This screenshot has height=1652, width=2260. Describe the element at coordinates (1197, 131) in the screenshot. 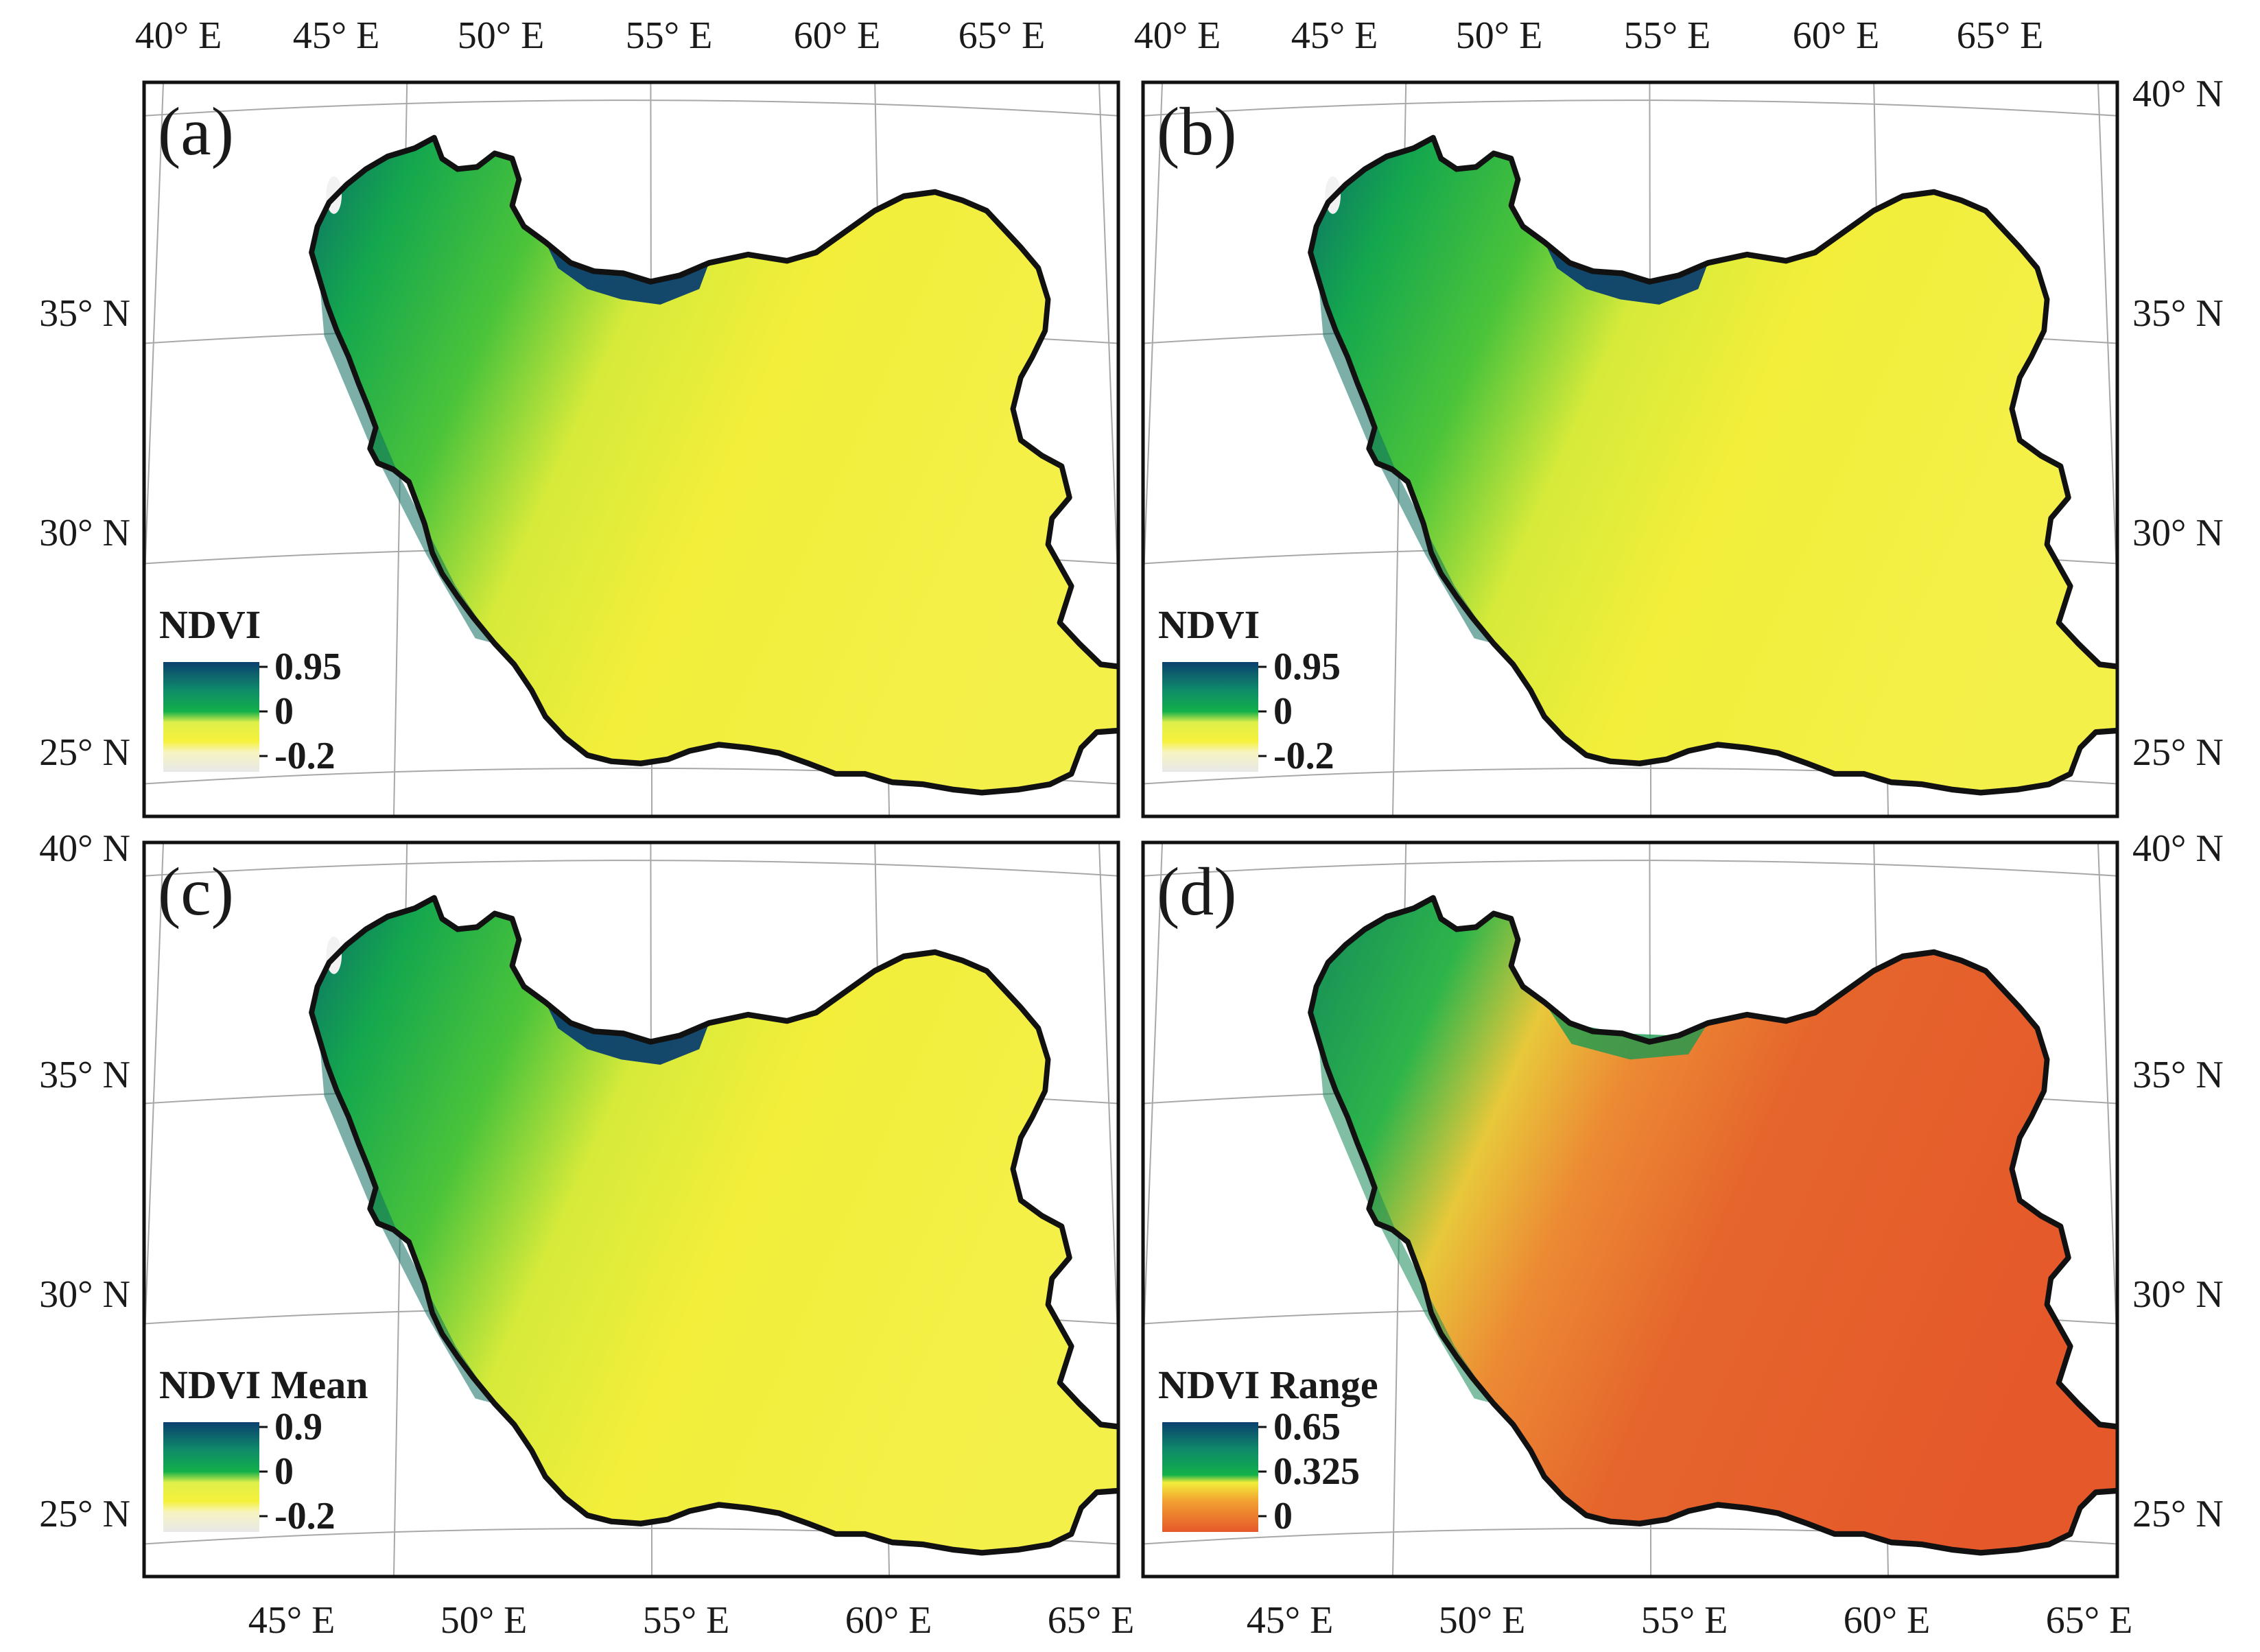

I see `panel-letter: (b)` at that location.